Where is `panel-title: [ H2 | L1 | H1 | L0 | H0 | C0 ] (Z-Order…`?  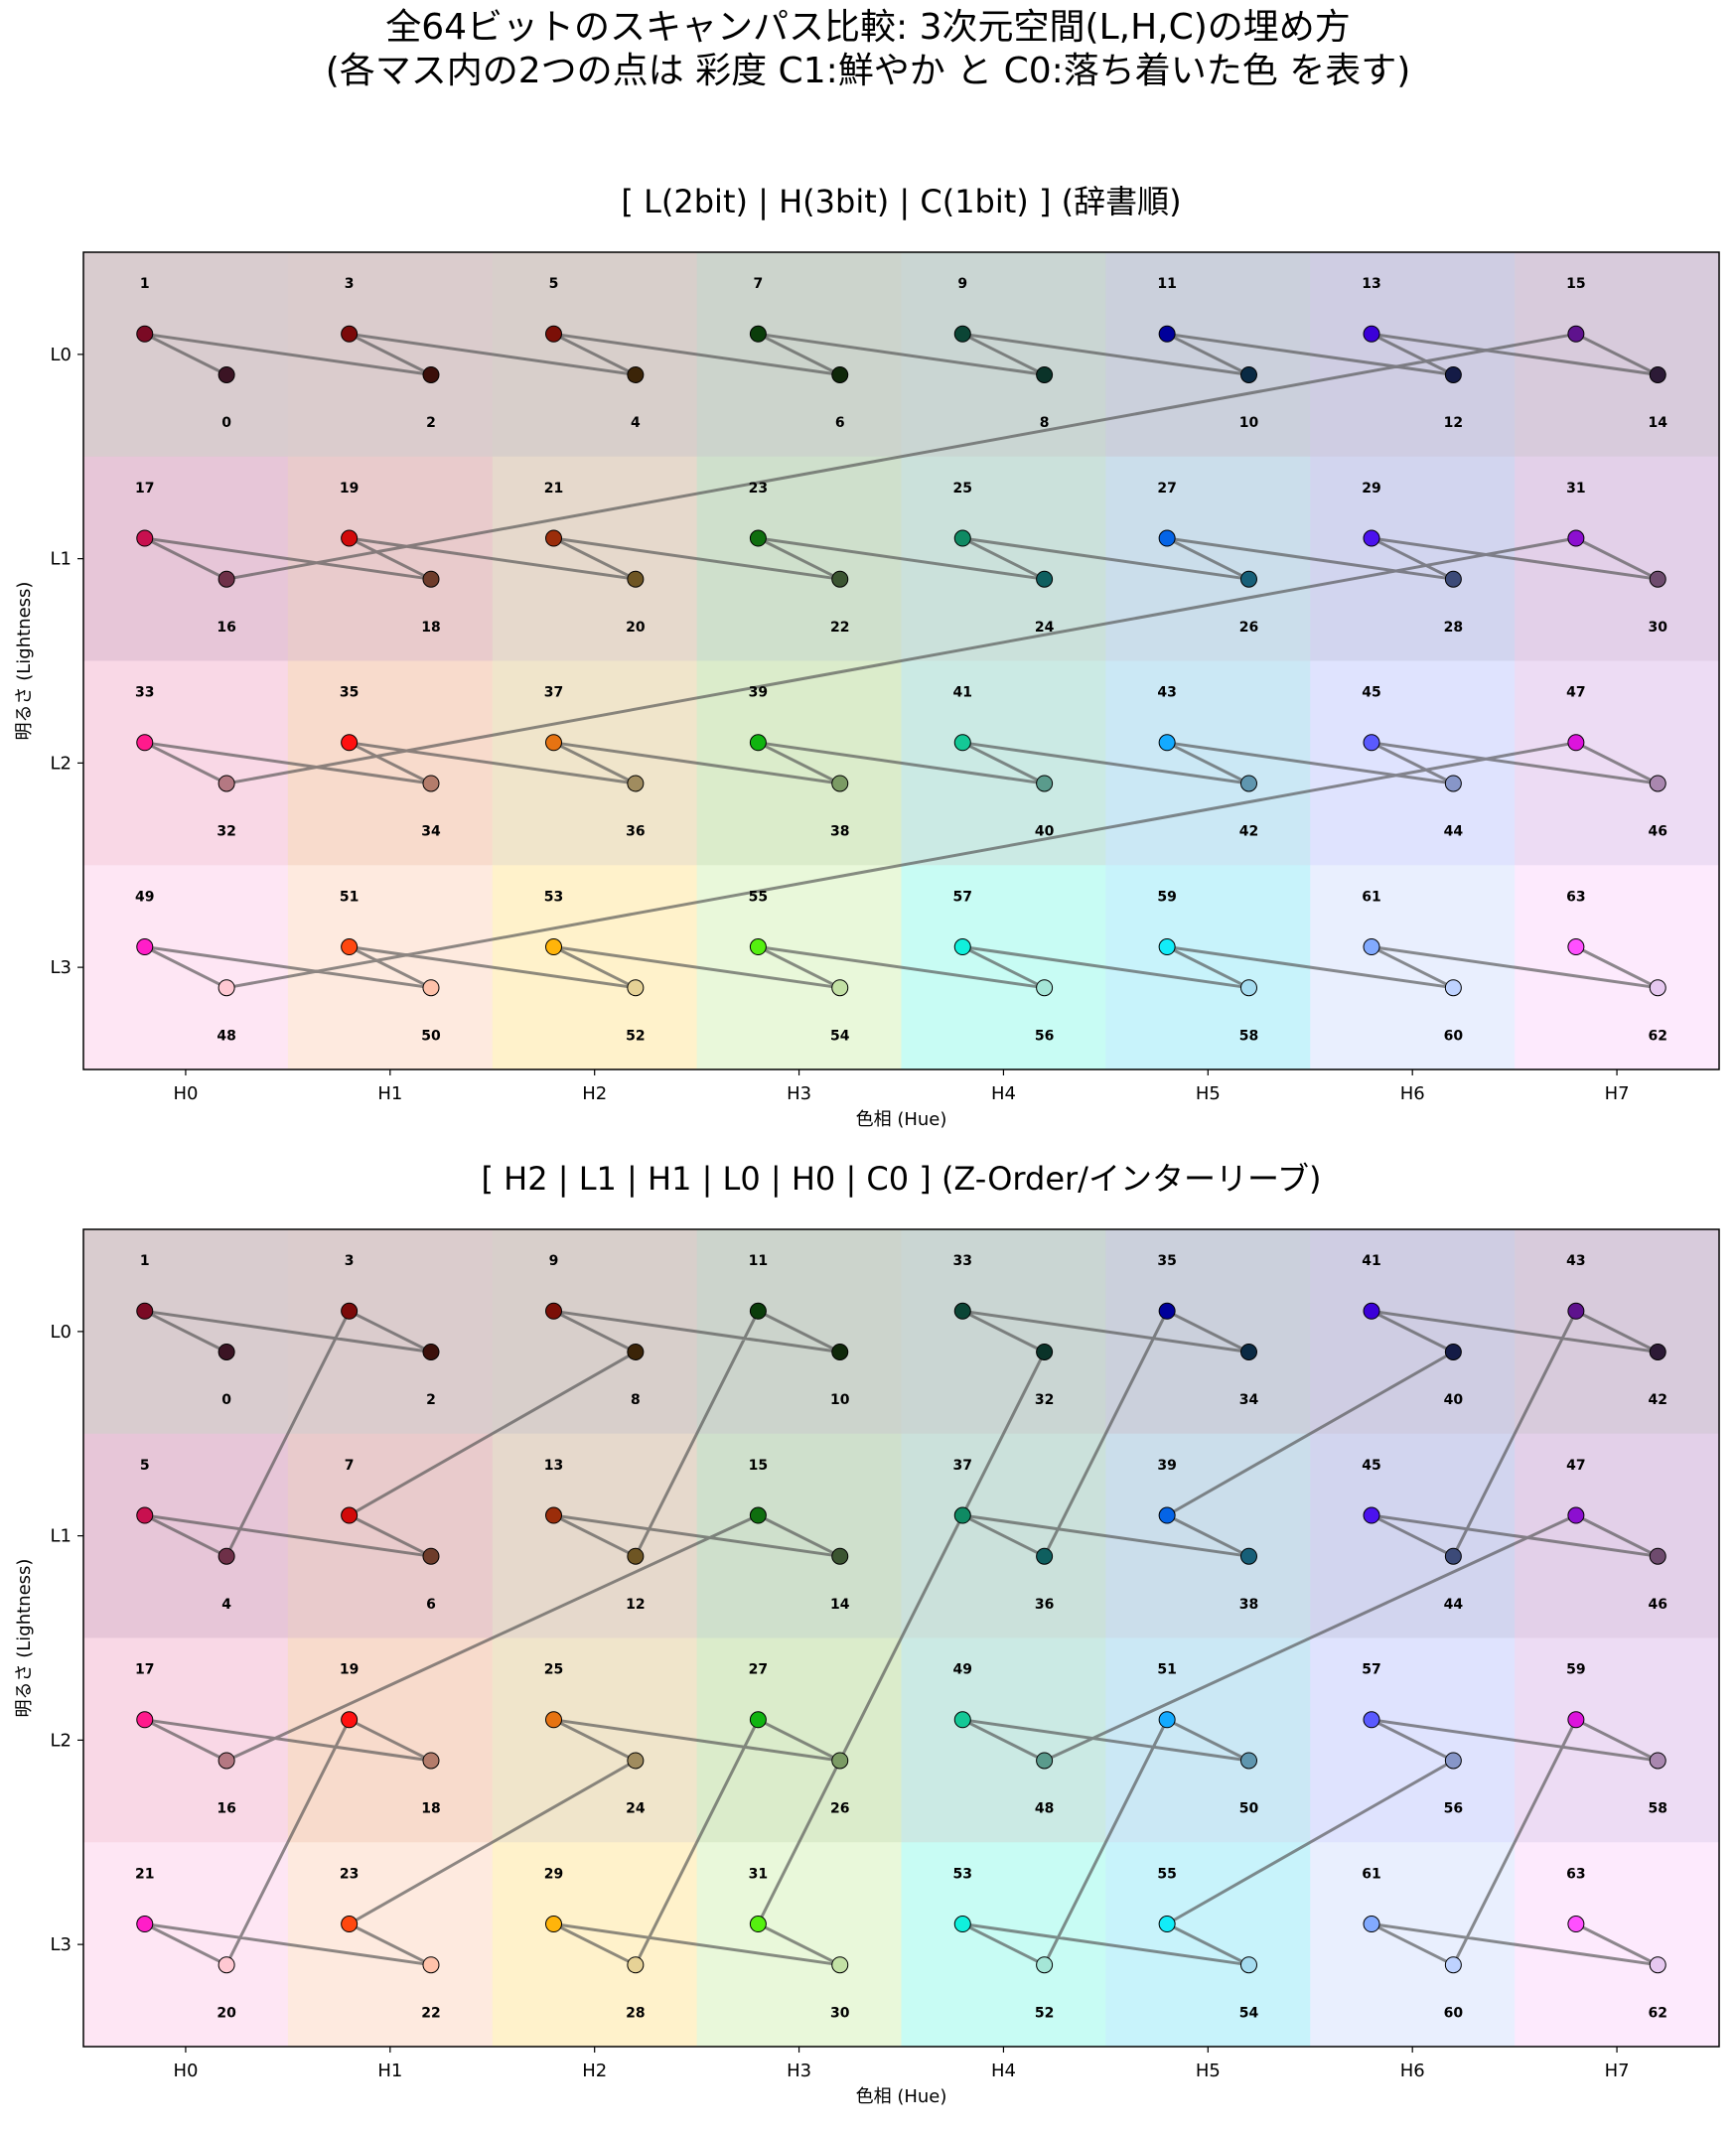
panel-title: [ H2 | L1 | H1 | L0 | H0 | C0 ] (Z-Order… is located at coordinates (901, 1179).